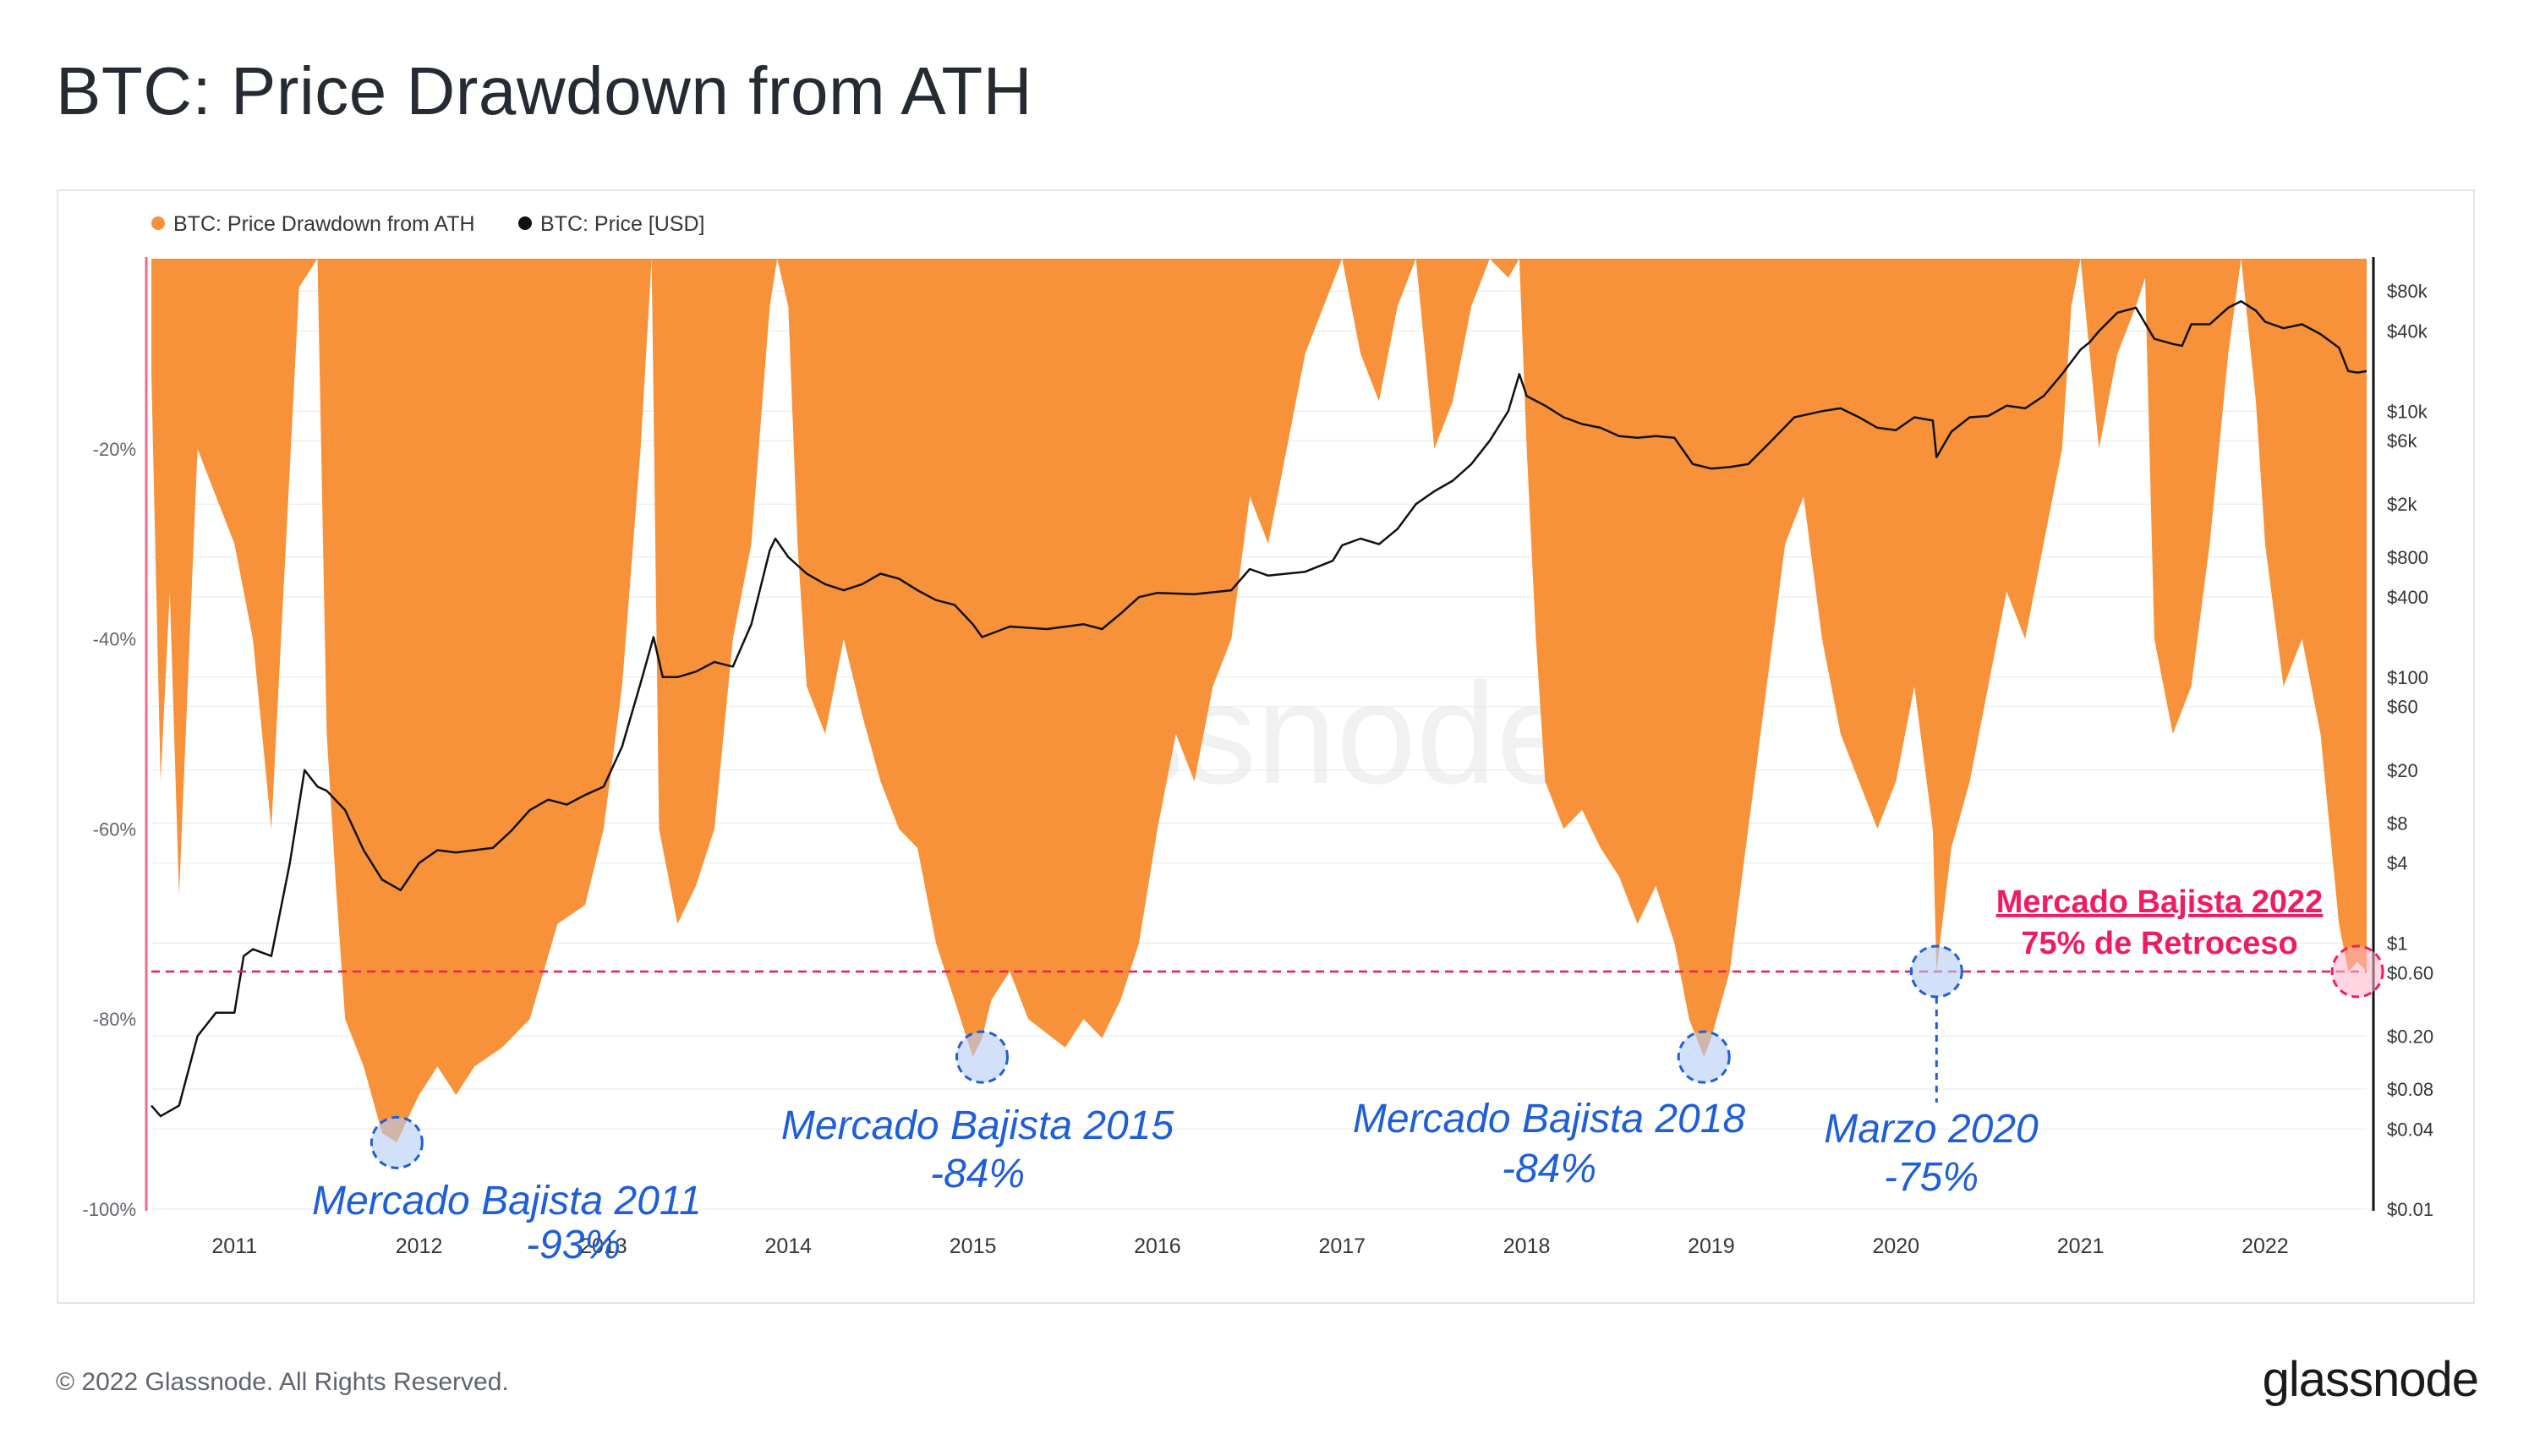  I want to click on legend-drawdown-swatch, so click(158, 223).